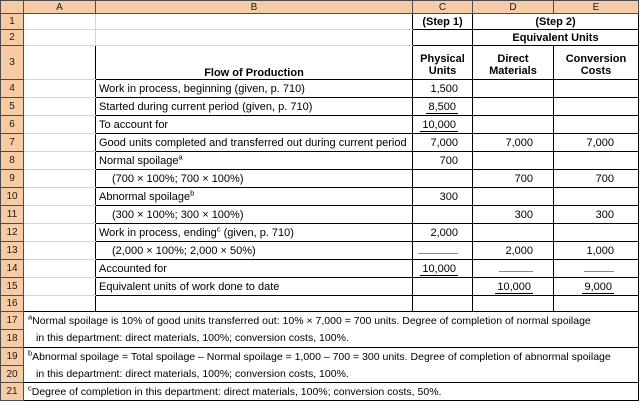 The height and width of the screenshot is (410, 640). Describe the element at coordinates (442, 303) in the screenshot. I see `cell-C16` at that location.